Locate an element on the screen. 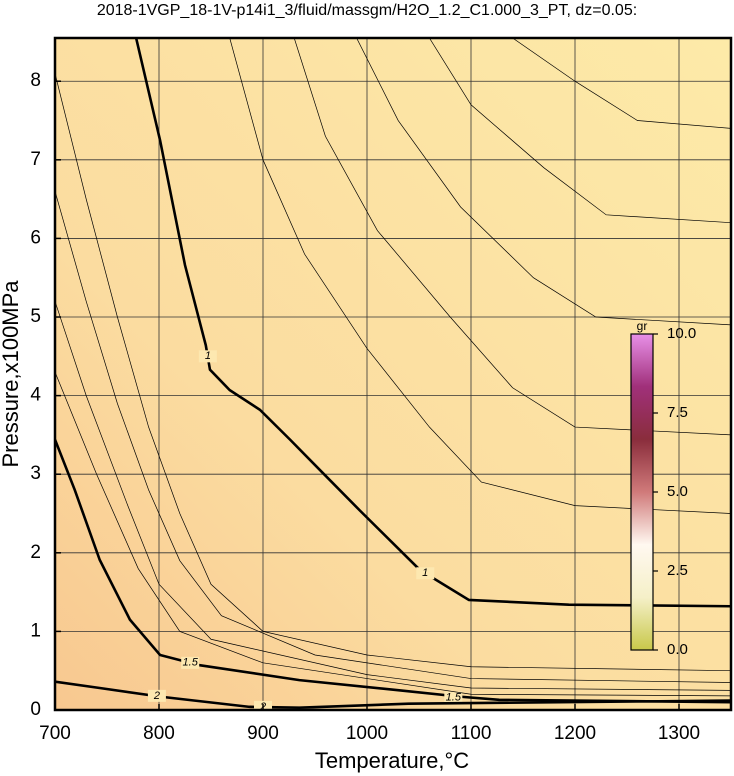  contour-label: 2 is located at coordinates (156, 696).